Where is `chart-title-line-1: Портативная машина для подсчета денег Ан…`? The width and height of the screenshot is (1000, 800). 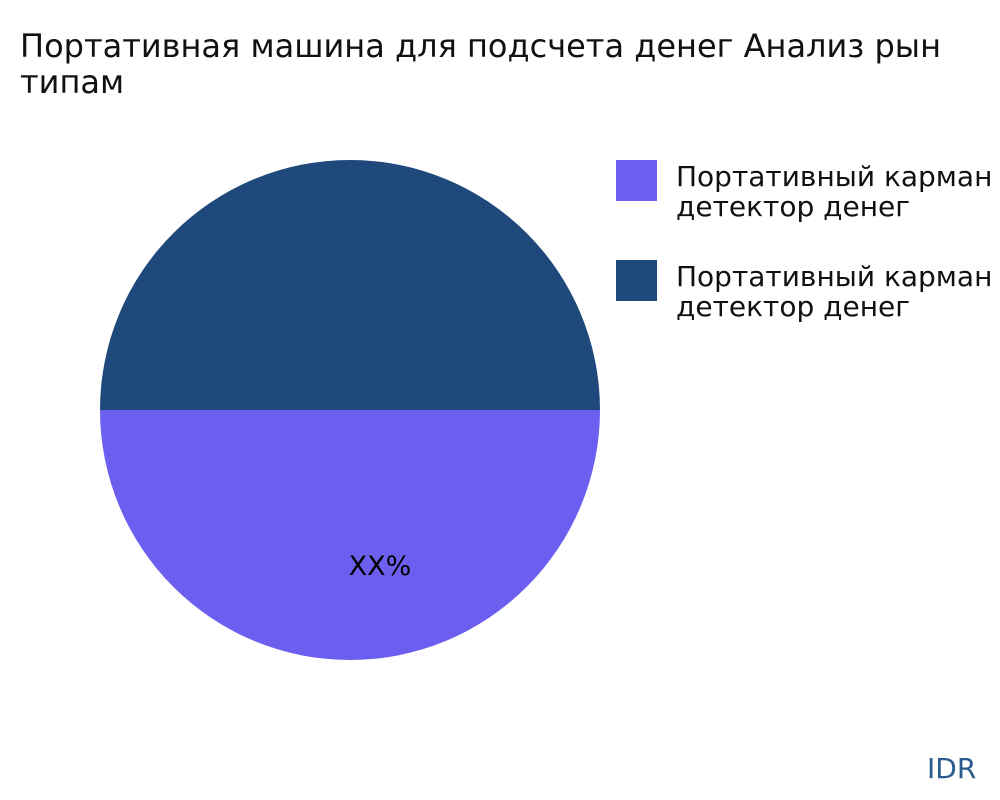 chart-title-line-1: Портативная машина для подсчета денег Ан… is located at coordinates (480, 46).